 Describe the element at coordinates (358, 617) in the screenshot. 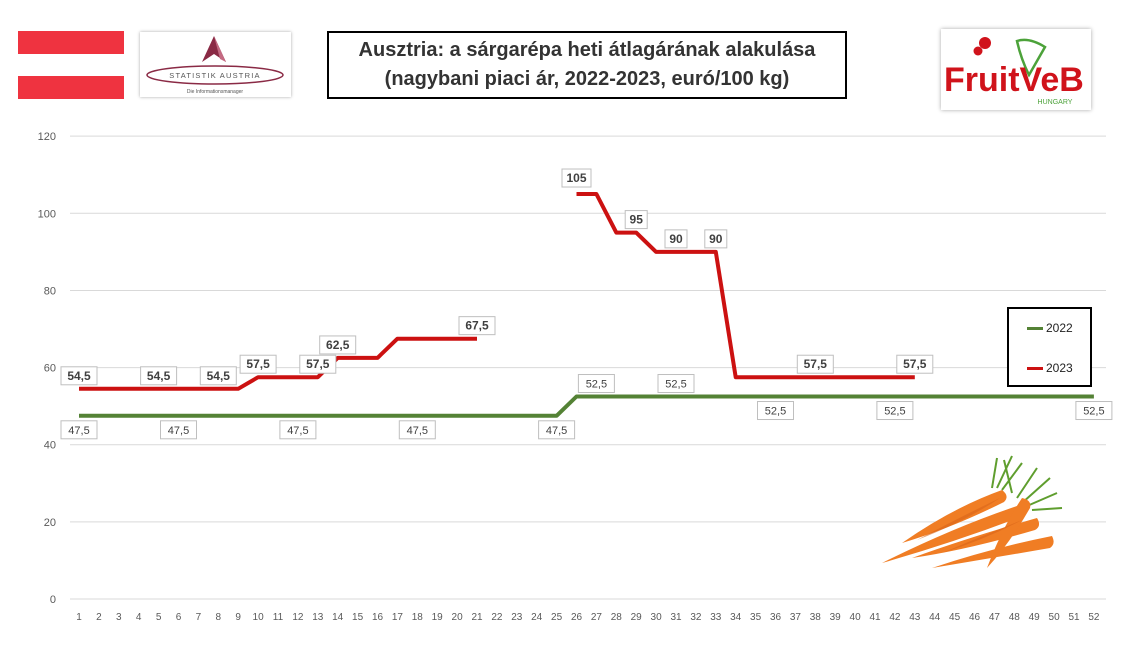

I see `x-tick-label: 15` at that location.